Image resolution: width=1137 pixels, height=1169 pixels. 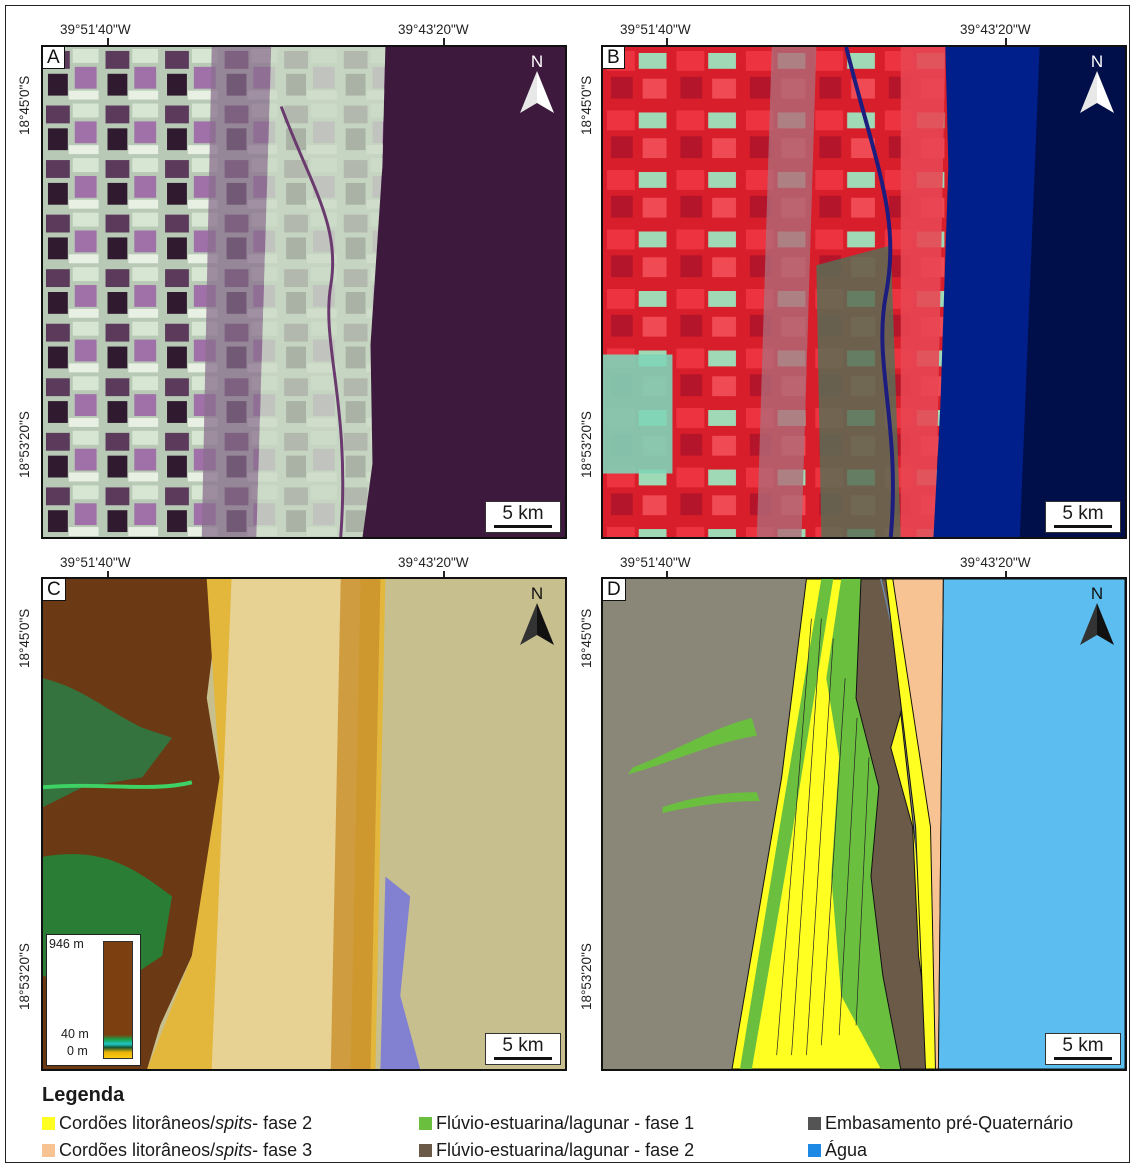 What do you see at coordinates (537, 593) in the screenshot?
I see `panel-c-north-letter: N` at bounding box center [537, 593].